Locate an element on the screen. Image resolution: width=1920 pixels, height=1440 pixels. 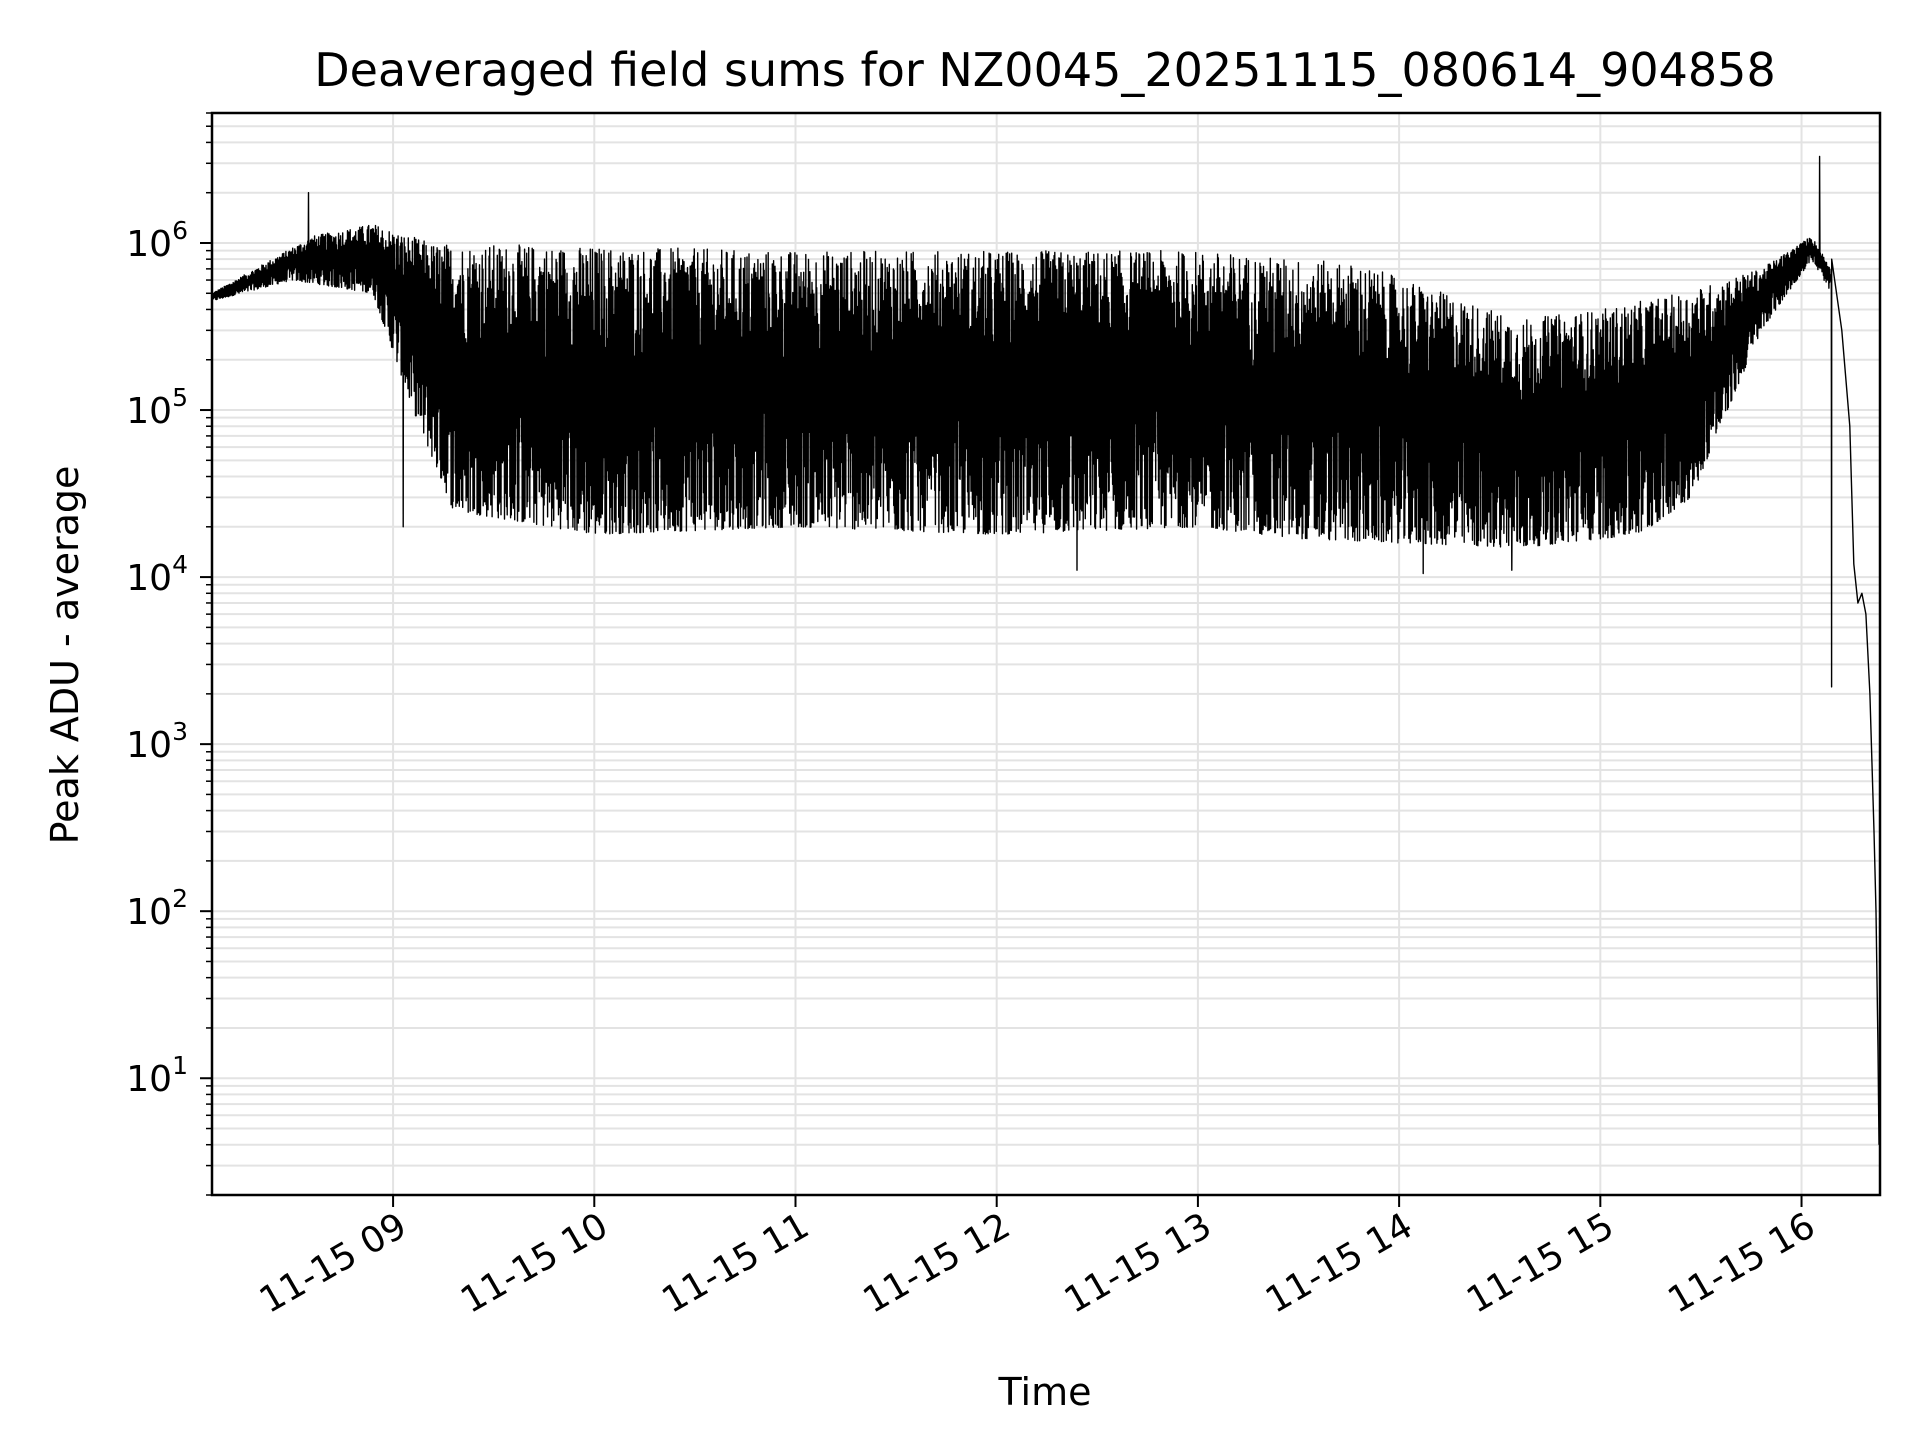
y-tick-label: 10⁵ is located at coordinates (157, 407).